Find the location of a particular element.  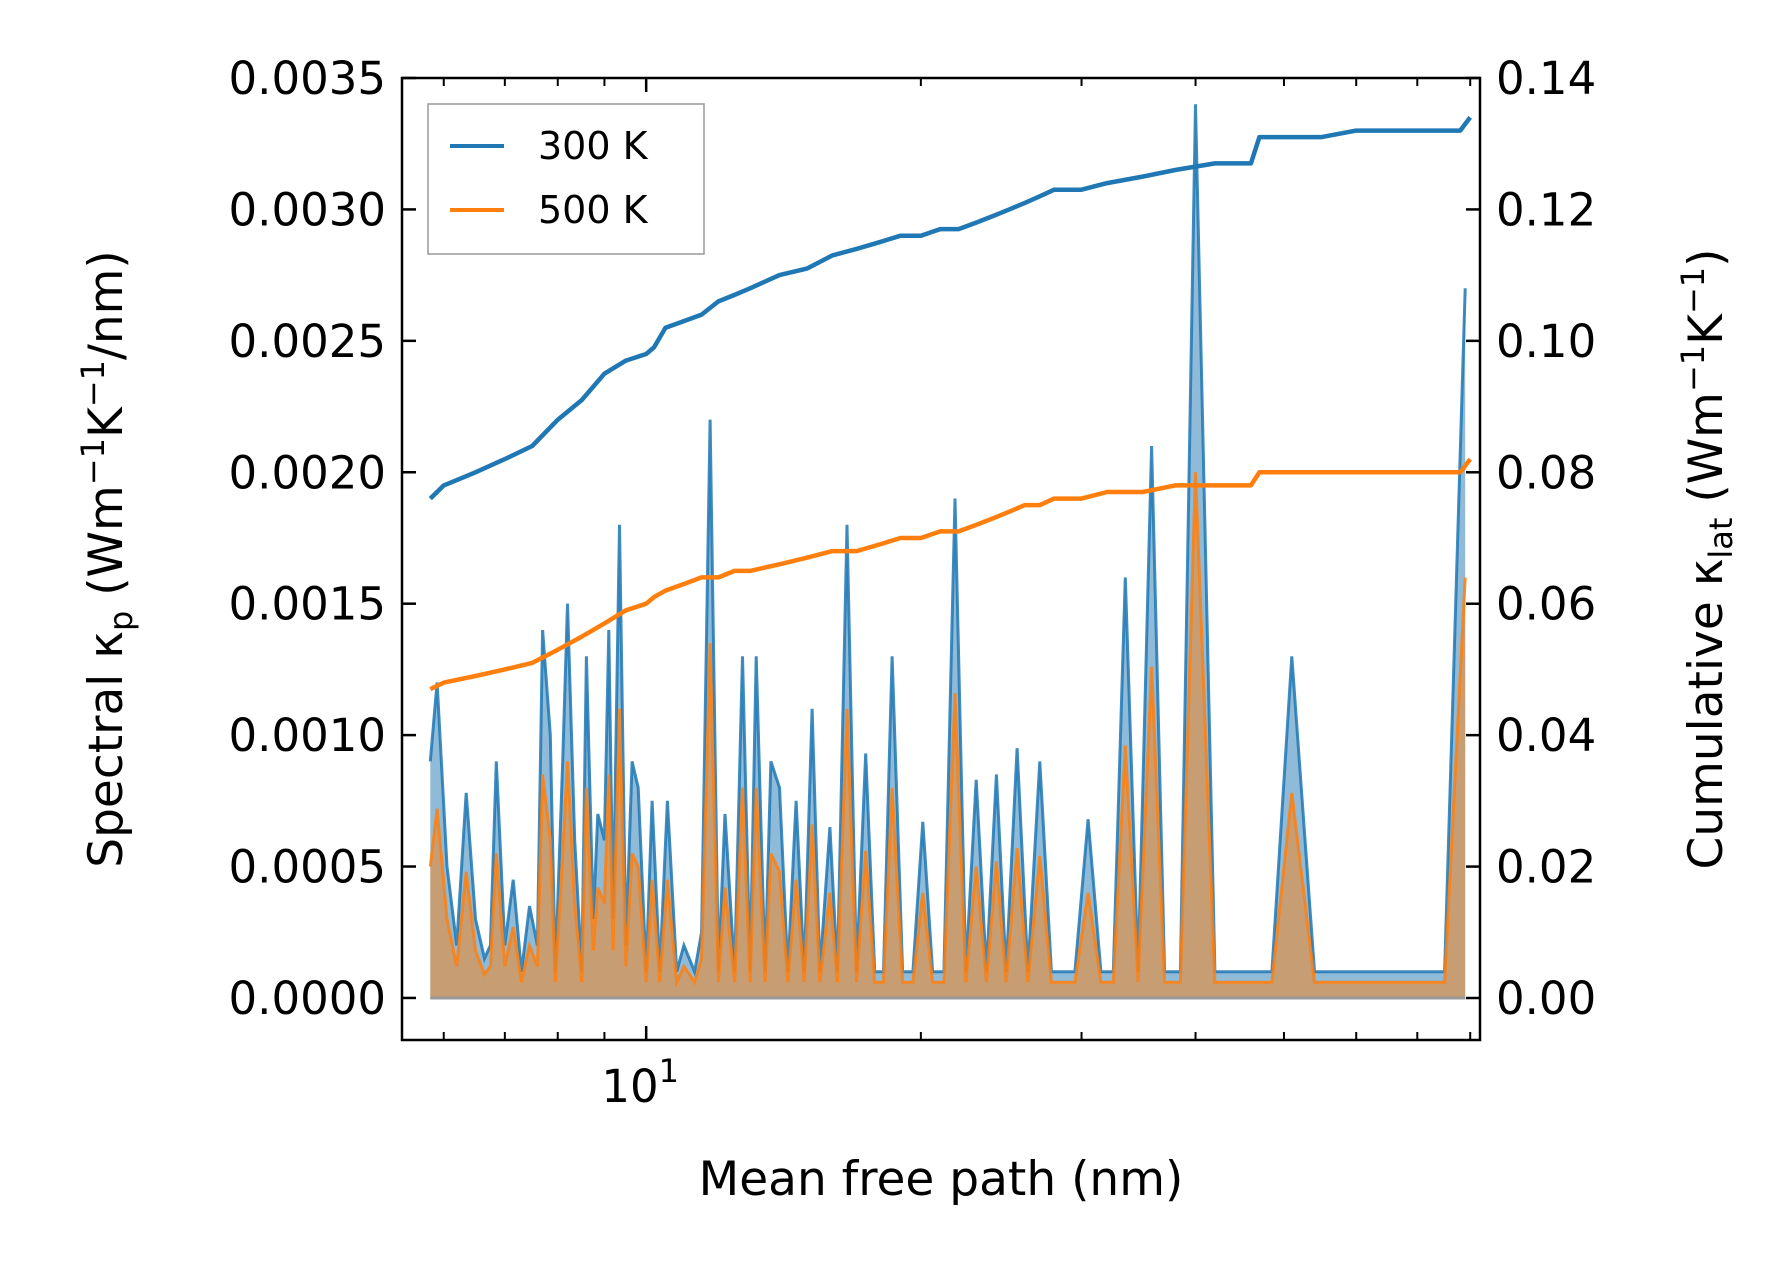

y-right-tick-label: 0.00 is located at coordinates (1546, 998).